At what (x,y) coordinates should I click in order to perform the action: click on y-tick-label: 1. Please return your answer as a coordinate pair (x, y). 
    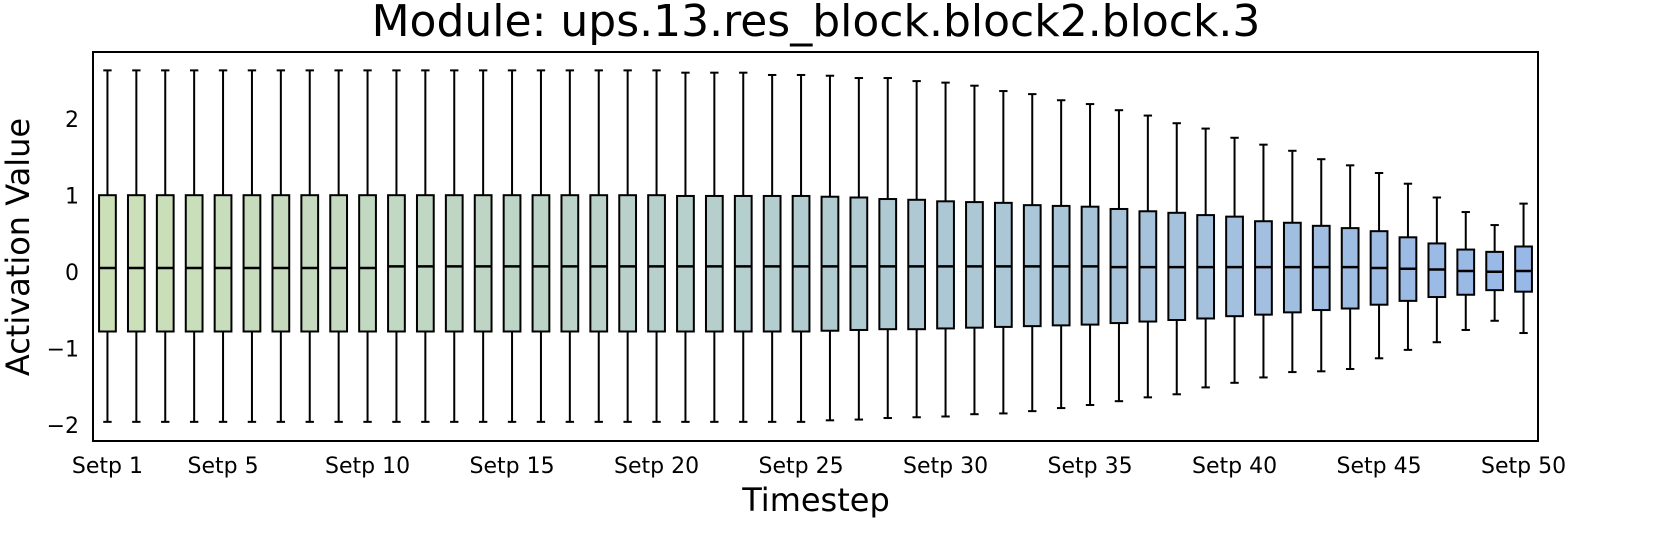
    Looking at the image, I should click on (72, 196).